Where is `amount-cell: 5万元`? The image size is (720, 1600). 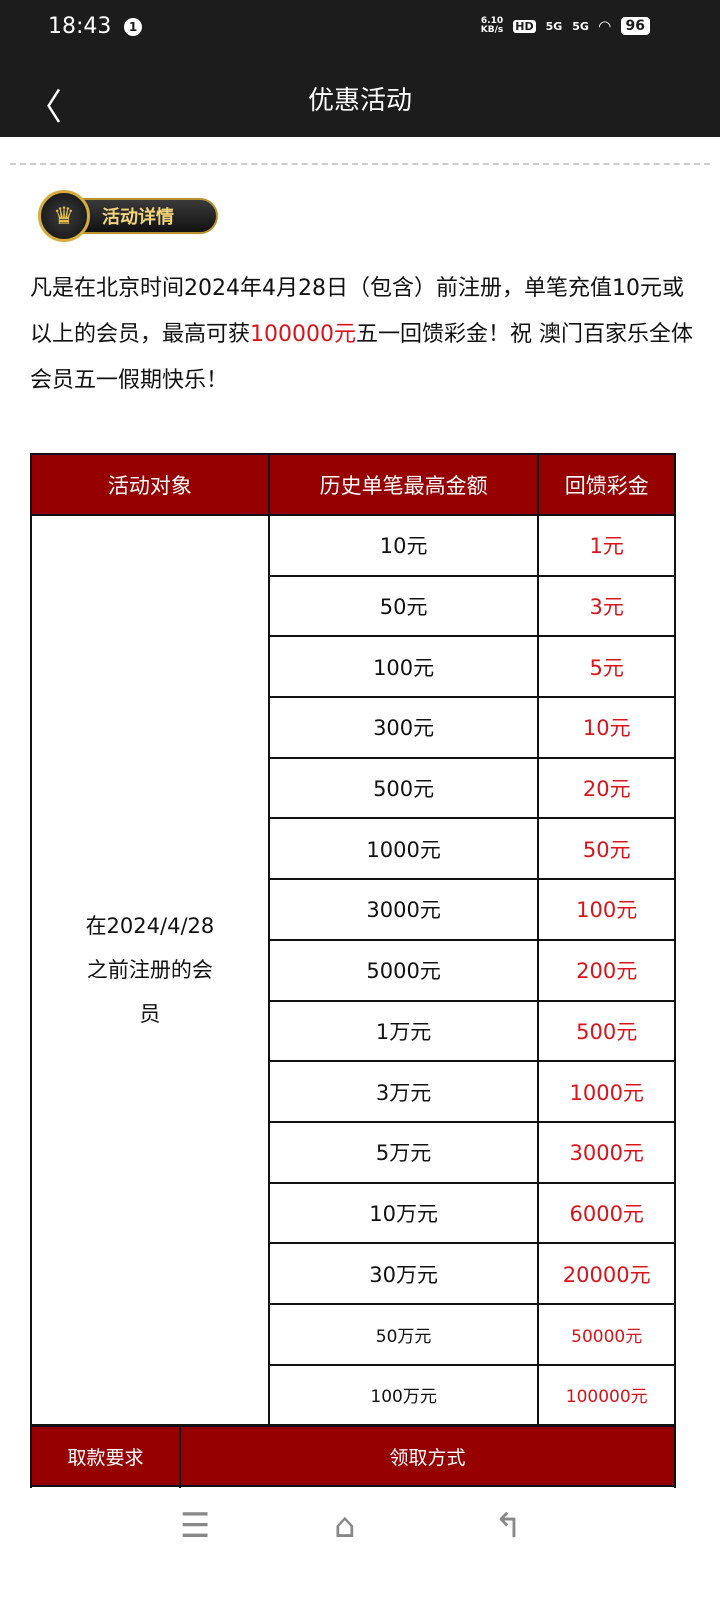 amount-cell: 5万元 is located at coordinates (403, 1152).